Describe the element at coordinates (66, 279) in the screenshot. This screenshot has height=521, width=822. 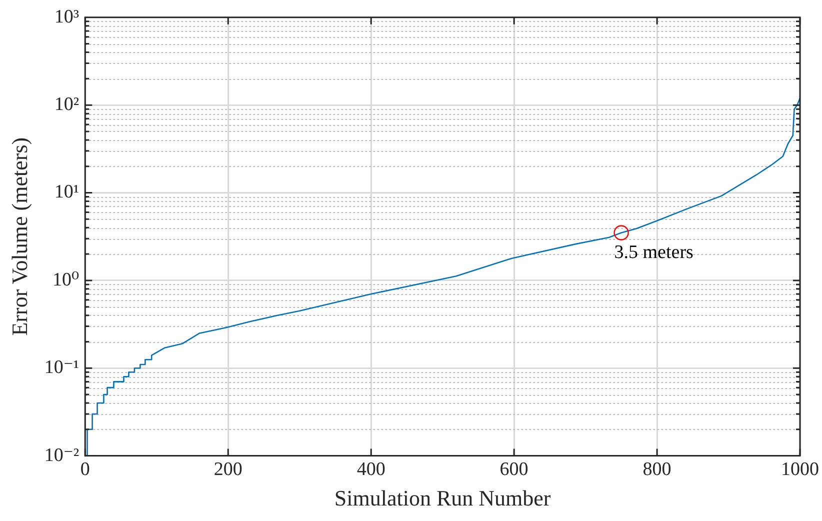
I see `y-tick-label: 10⁰` at that location.